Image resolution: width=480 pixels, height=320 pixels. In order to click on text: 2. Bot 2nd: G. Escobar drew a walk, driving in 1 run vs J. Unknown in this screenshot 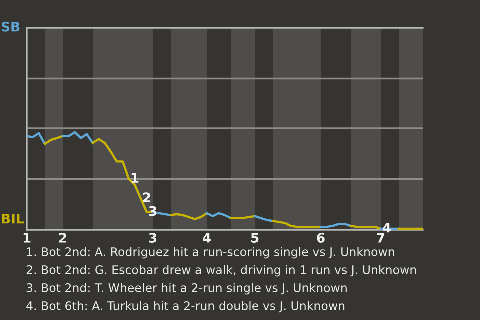, I will do `click(221, 271)`.